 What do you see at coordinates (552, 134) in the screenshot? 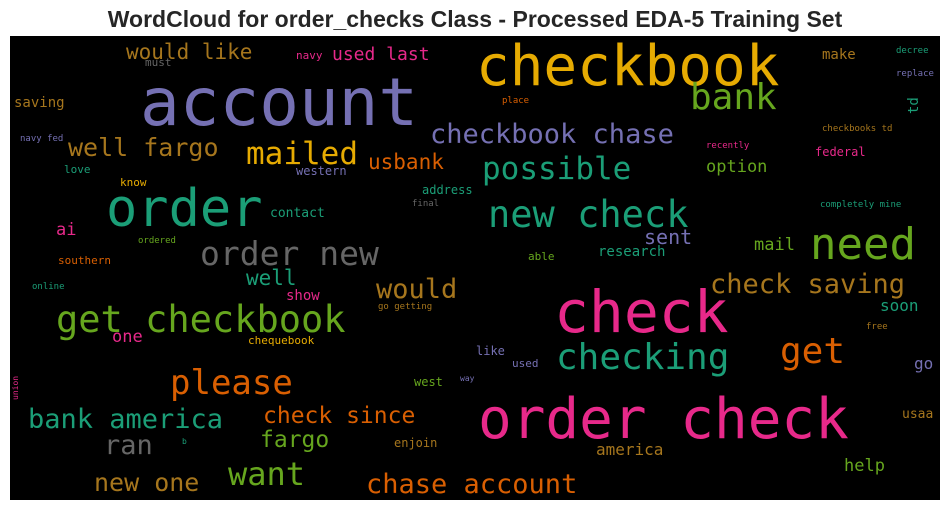
I see `word-checkbook-chase: checkbook chase` at bounding box center [552, 134].